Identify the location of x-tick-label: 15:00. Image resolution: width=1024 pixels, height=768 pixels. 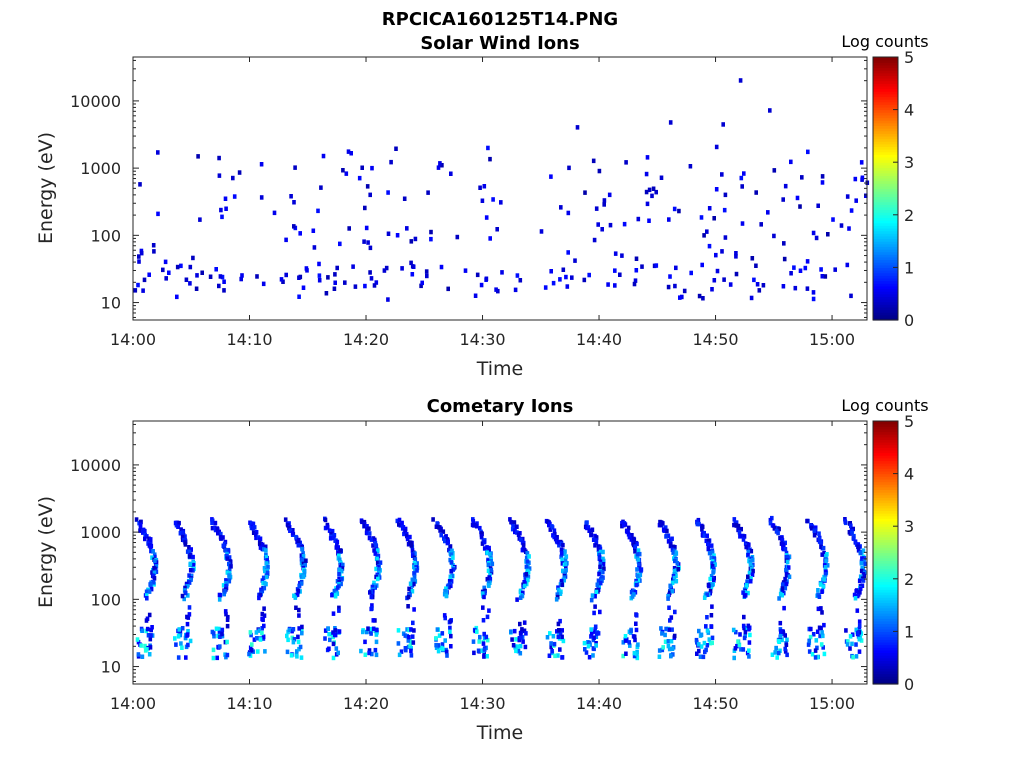
(832, 339).